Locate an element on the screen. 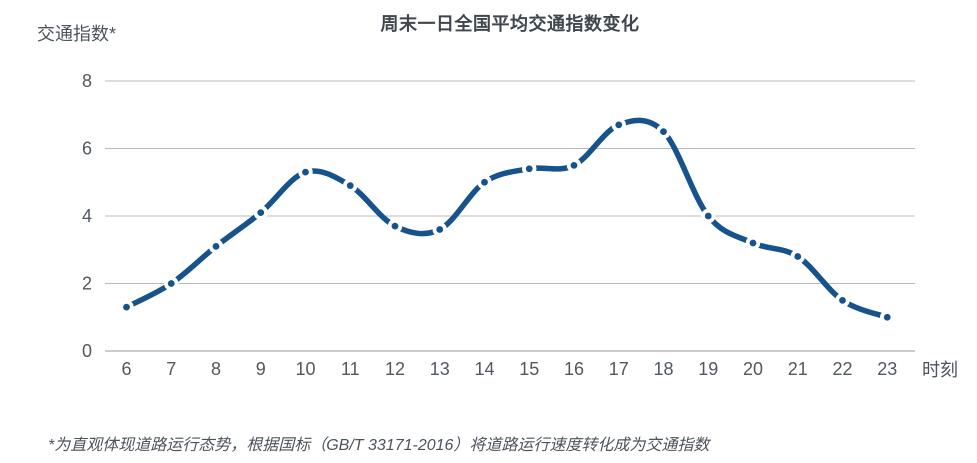  x-tick-label: 19 is located at coordinates (708, 369).